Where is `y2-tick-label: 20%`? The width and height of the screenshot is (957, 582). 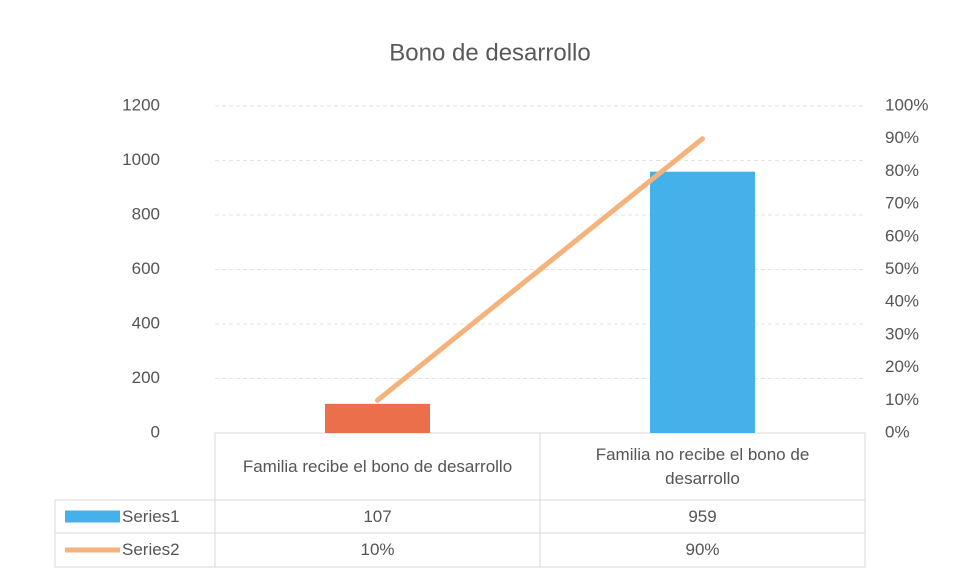 y2-tick-label: 20% is located at coordinates (902, 366).